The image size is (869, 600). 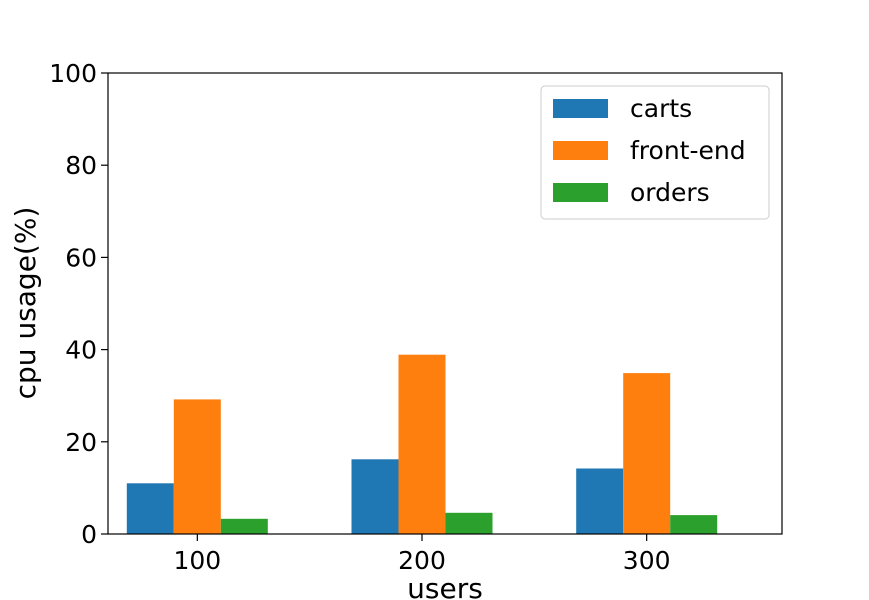 What do you see at coordinates (670, 192) in the screenshot?
I see `legend-label-orders: orders` at bounding box center [670, 192].